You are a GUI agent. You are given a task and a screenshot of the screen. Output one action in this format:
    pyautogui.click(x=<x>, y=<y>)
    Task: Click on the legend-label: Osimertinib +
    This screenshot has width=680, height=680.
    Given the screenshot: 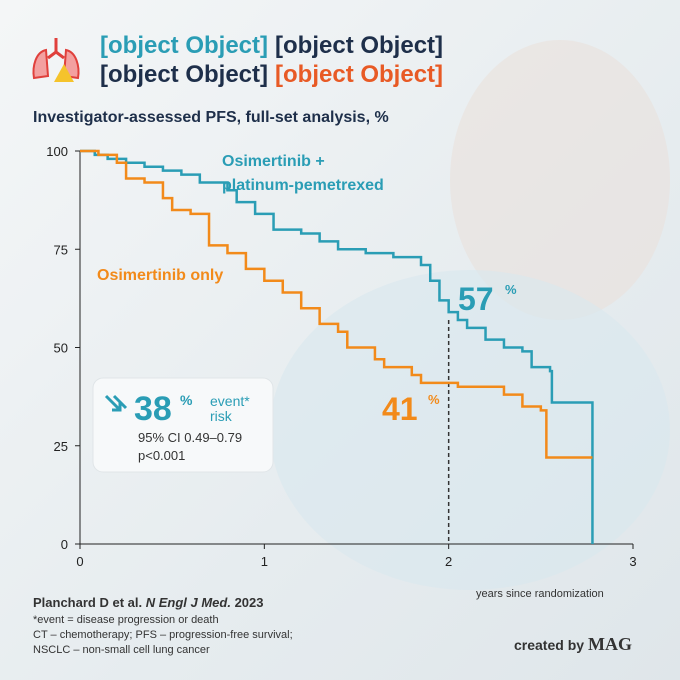 What is the action you would take?
    pyautogui.click(x=273, y=161)
    